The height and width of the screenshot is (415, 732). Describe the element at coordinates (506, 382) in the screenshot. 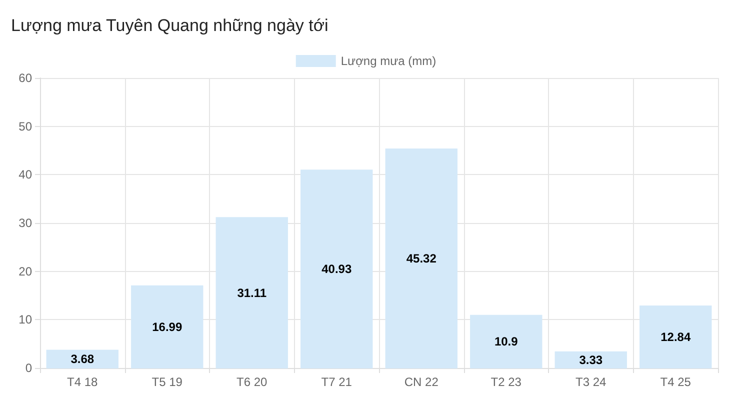

I see `x-tick-label: T2 23` at that location.